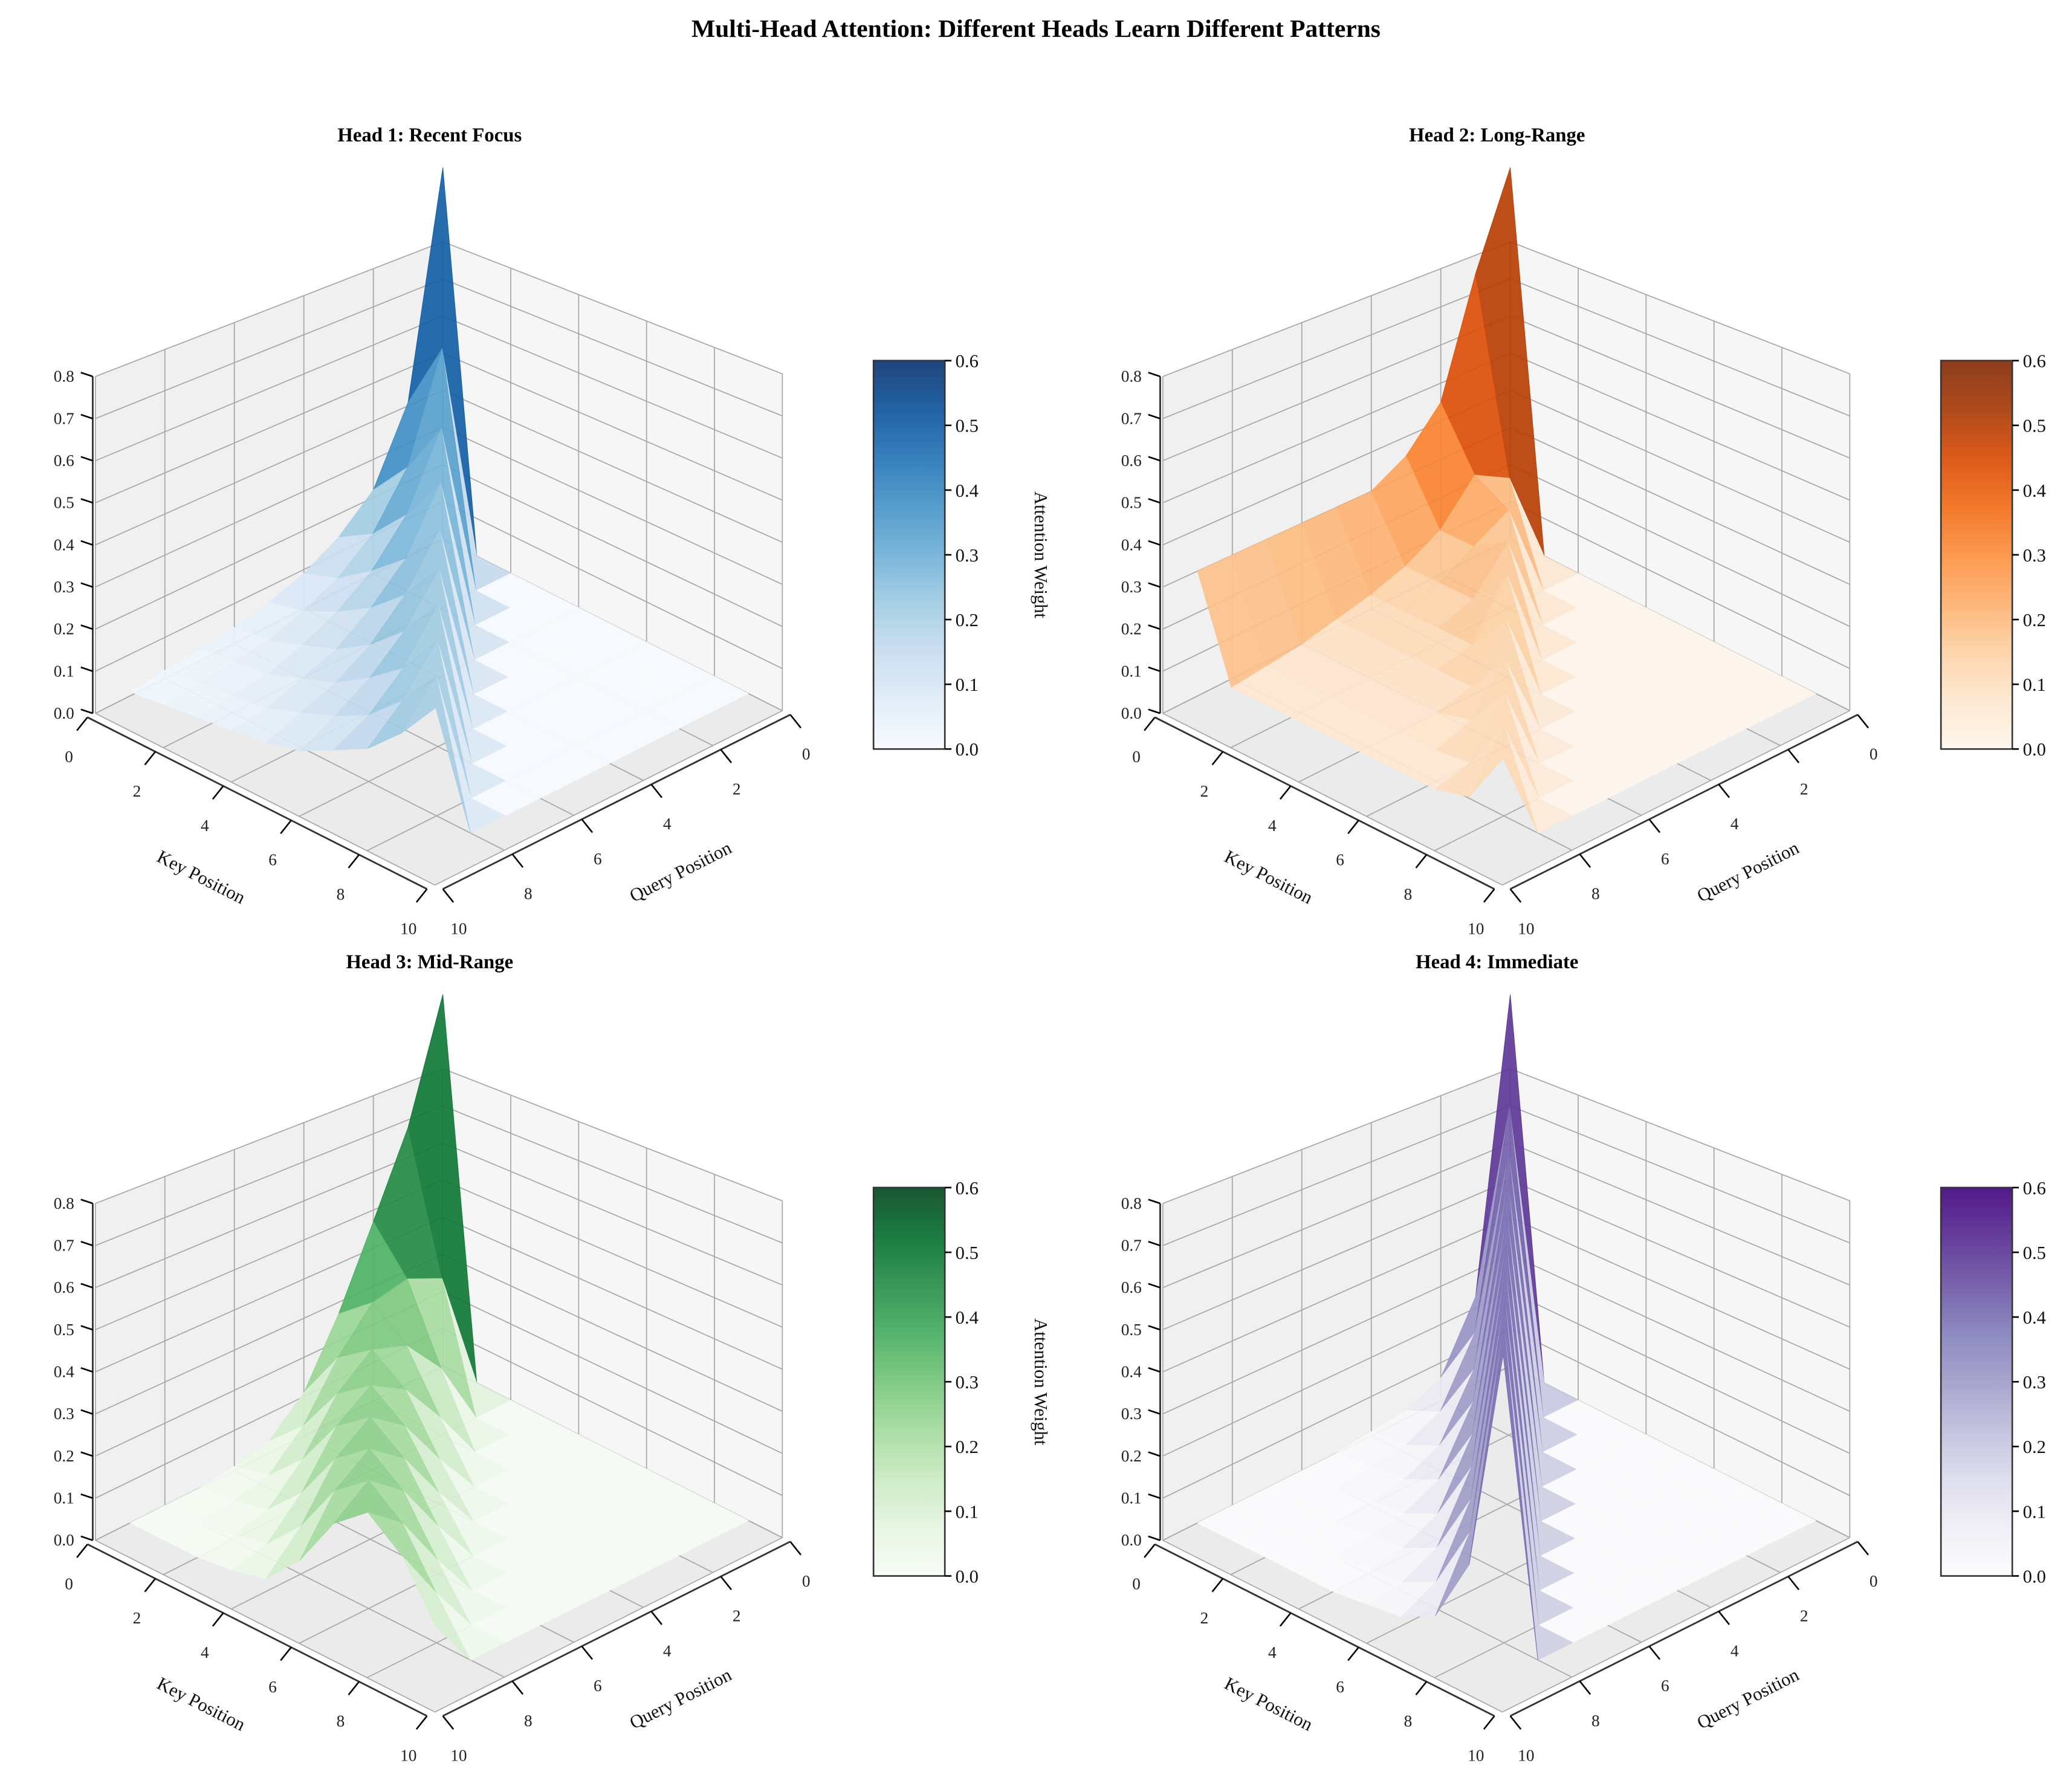  I want to click on subplot-title: Head 4: Immediate, so click(1497, 962).